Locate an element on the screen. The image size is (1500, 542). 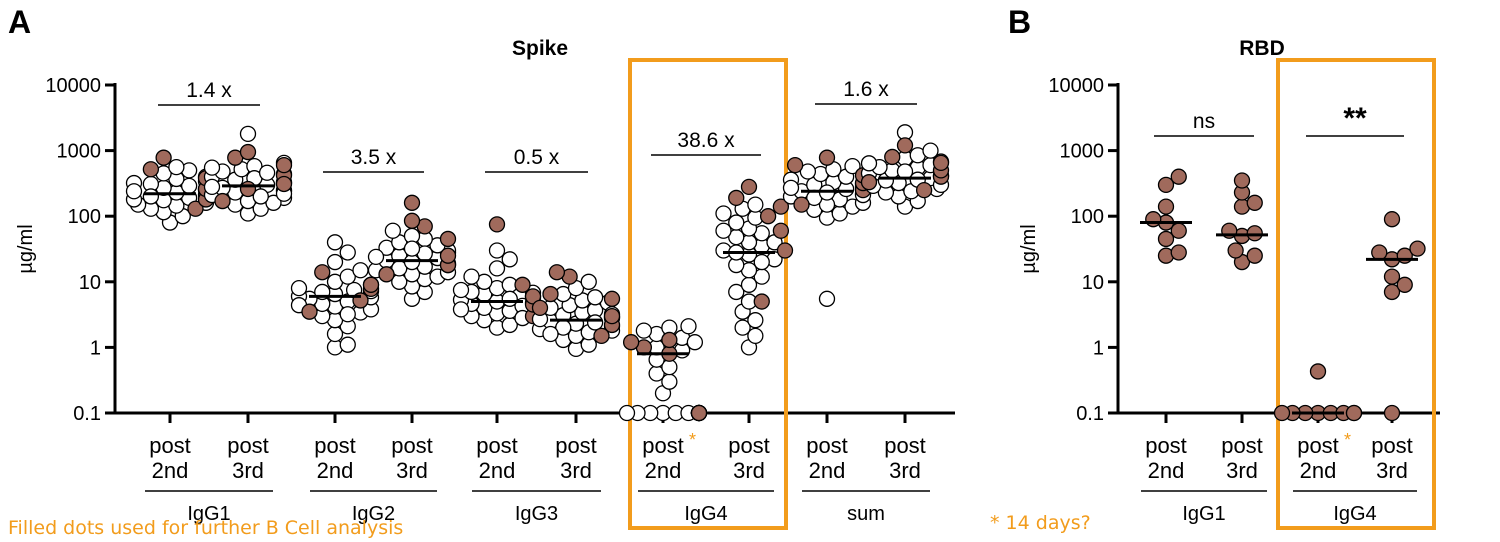
panel-b-label: B is located at coordinates (1019, 22).